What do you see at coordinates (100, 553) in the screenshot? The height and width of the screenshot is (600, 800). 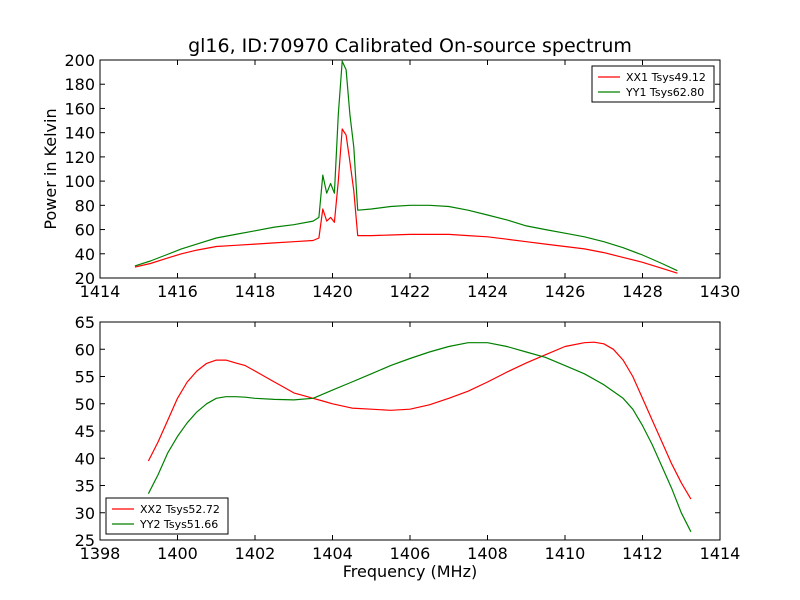 I see `x-tick-label: 1398` at bounding box center [100, 553].